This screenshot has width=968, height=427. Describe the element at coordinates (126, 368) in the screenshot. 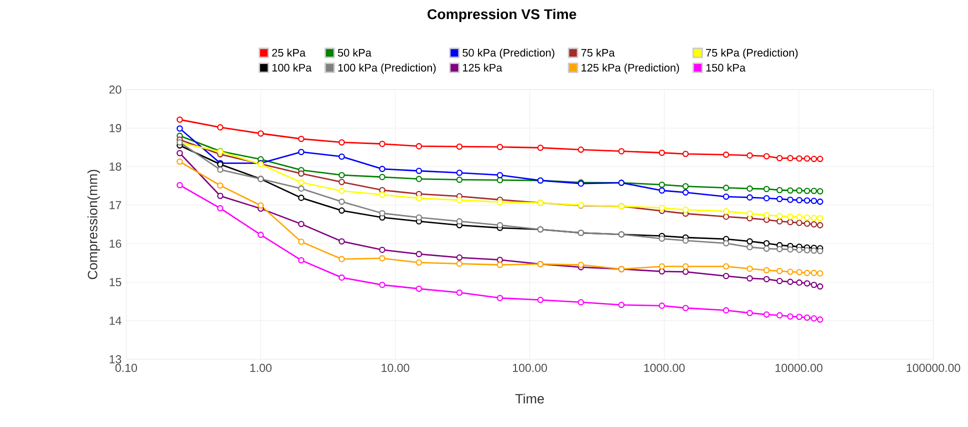

I see `x-tick-label: 0.10` at that location.